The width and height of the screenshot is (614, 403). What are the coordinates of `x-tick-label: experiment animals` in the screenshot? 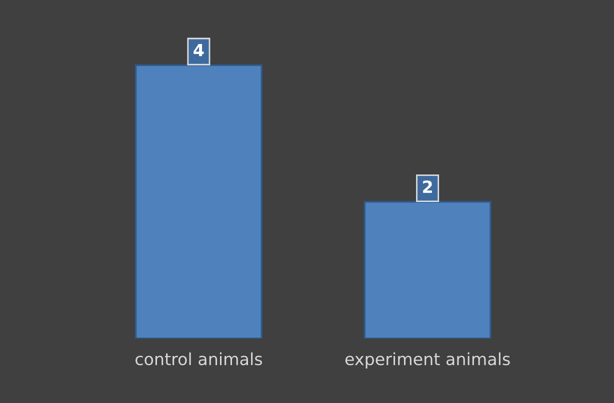 It's located at (427, 360).